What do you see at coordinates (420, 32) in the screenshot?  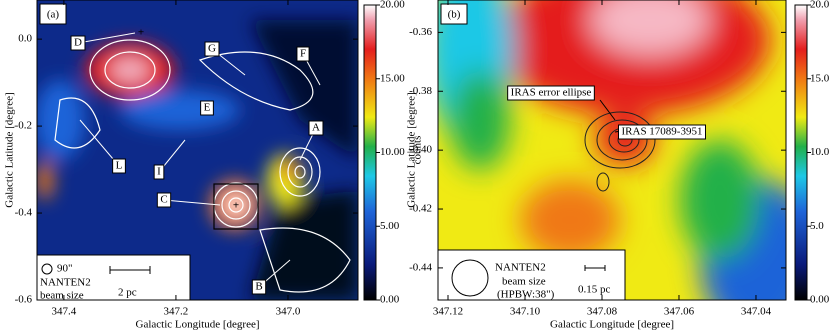 I see `y-tick-label: -0.36` at bounding box center [420, 32].